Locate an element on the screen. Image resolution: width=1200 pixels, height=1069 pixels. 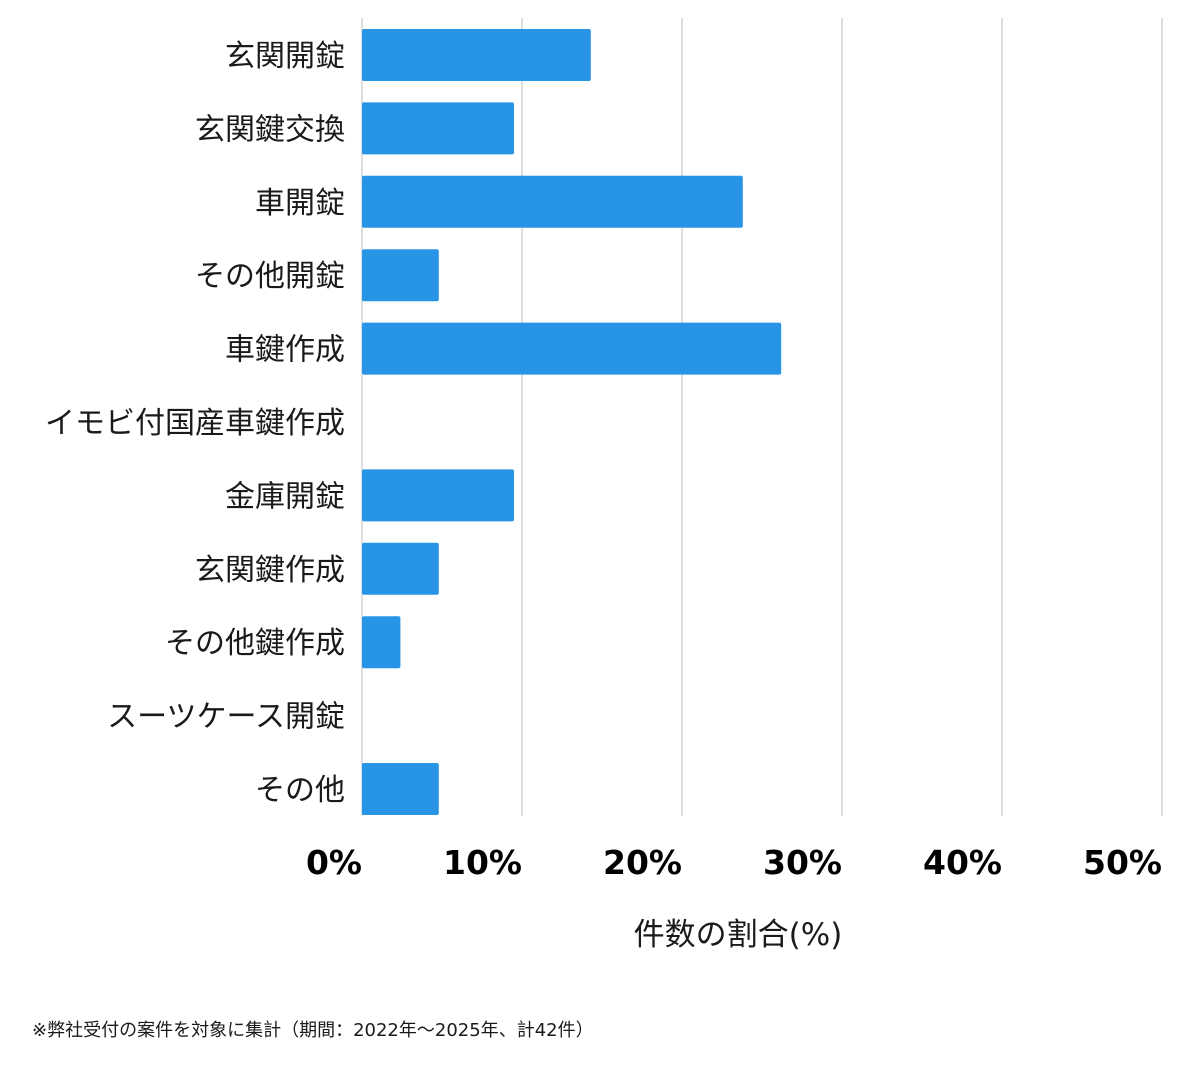
category-label: その他 is located at coordinates (300, 790).